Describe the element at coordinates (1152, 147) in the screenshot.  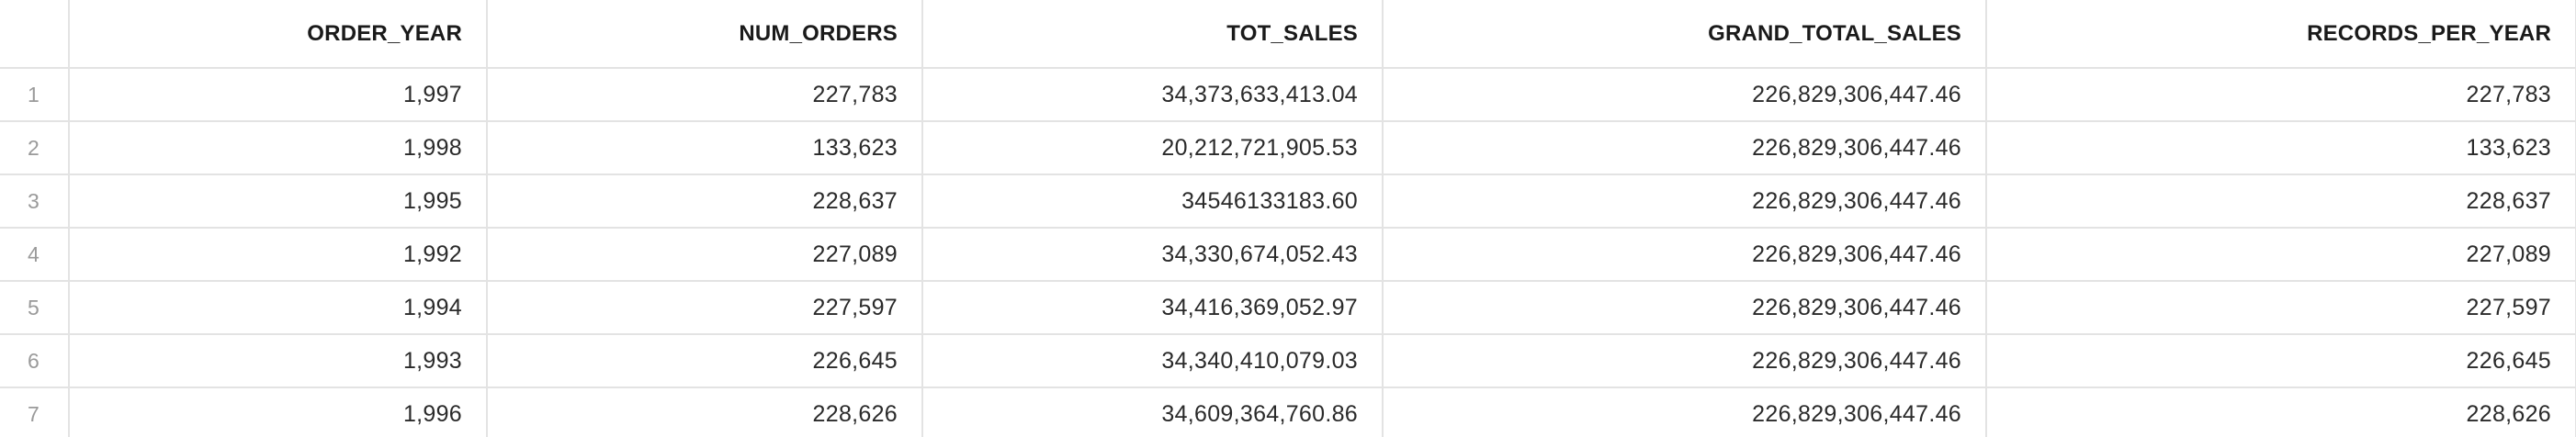
I see `cell-tot-sales: 20,212,721,905.53` at that location.